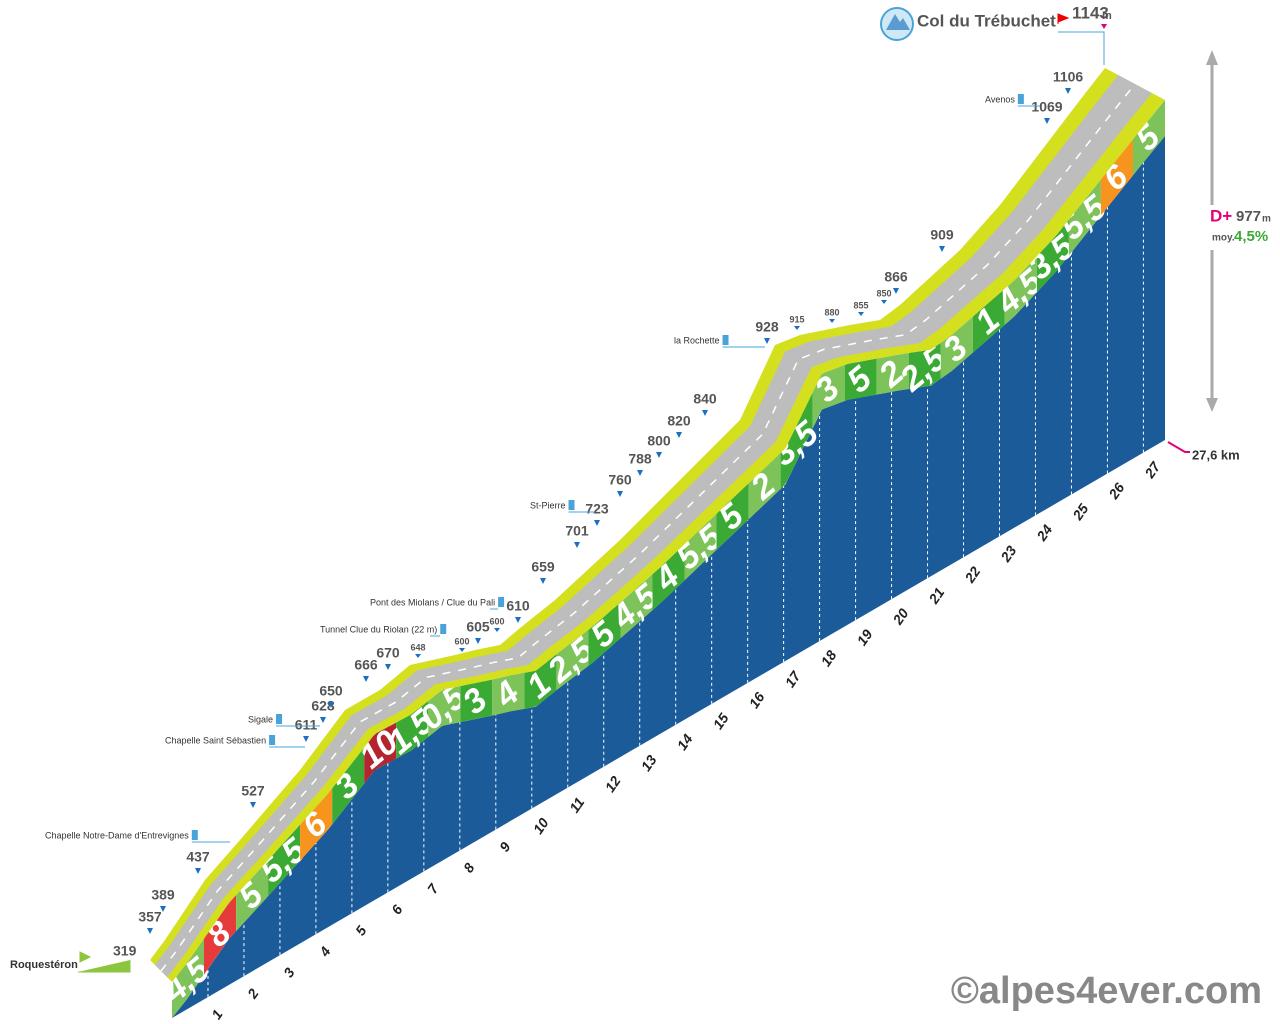 This screenshot has height=1024, width=1280. I want to click on km-label: 17, so click(793, 678).